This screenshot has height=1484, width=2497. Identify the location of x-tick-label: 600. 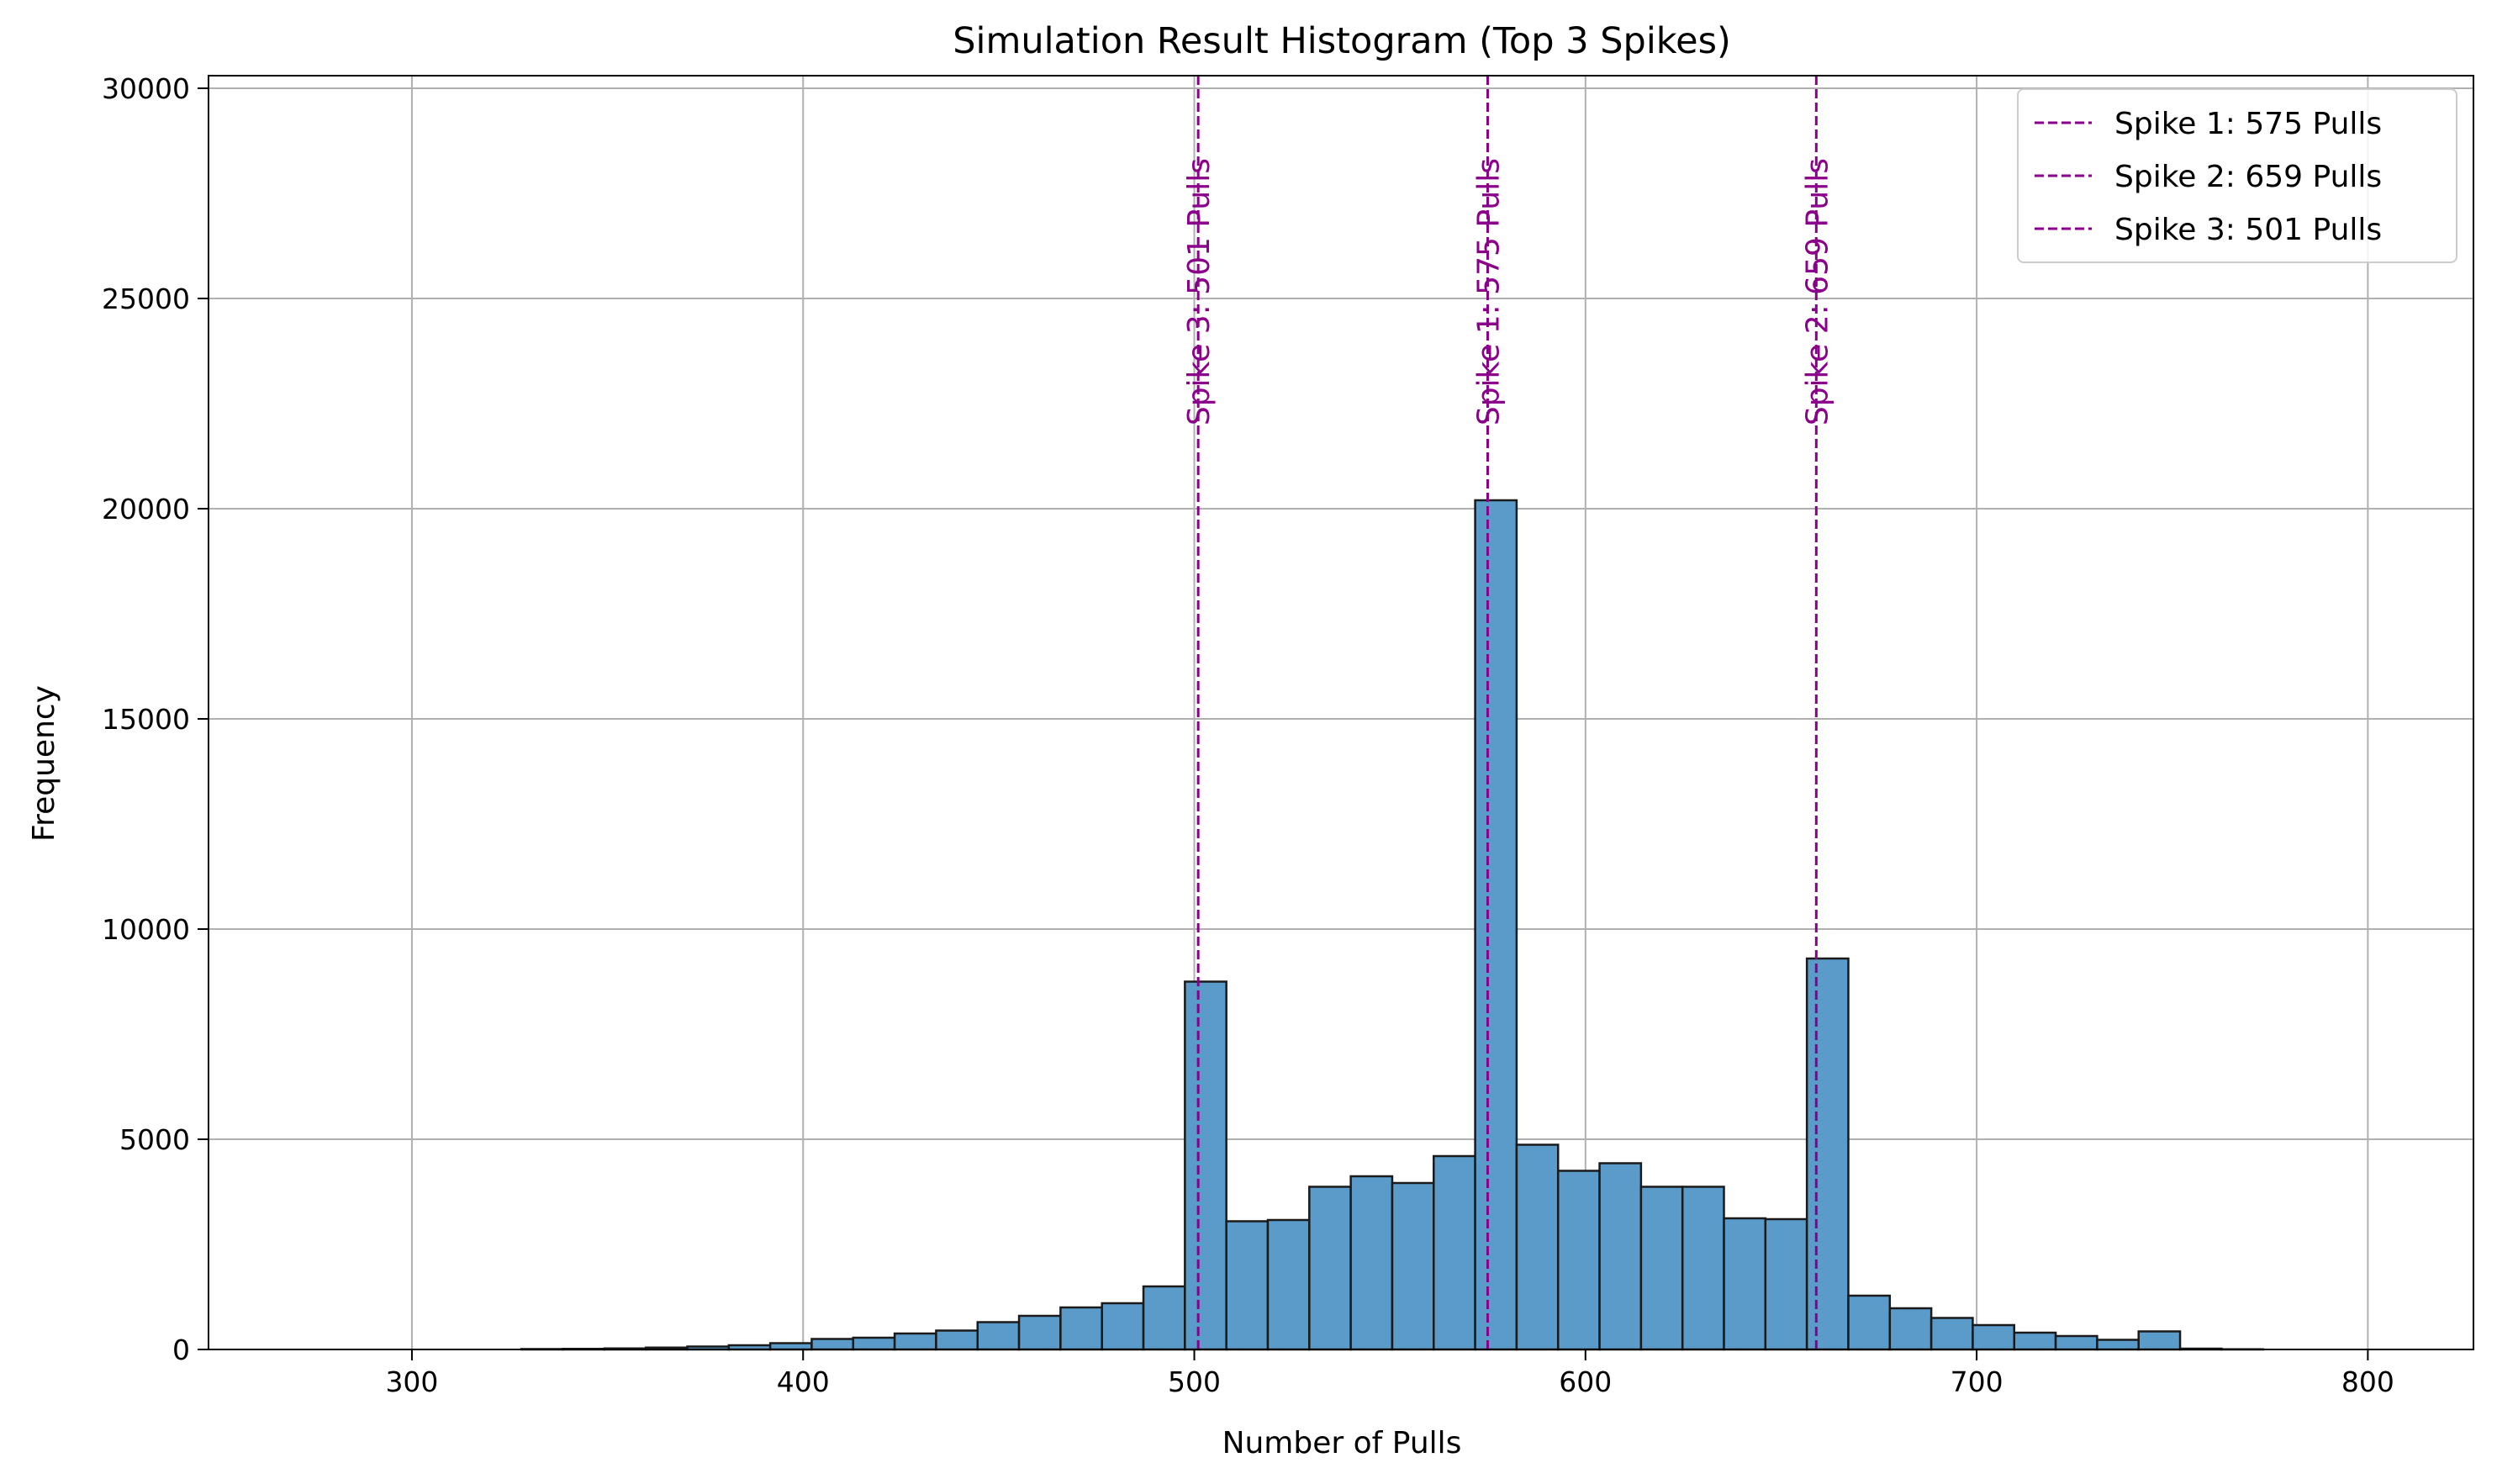
(1585, 1381).